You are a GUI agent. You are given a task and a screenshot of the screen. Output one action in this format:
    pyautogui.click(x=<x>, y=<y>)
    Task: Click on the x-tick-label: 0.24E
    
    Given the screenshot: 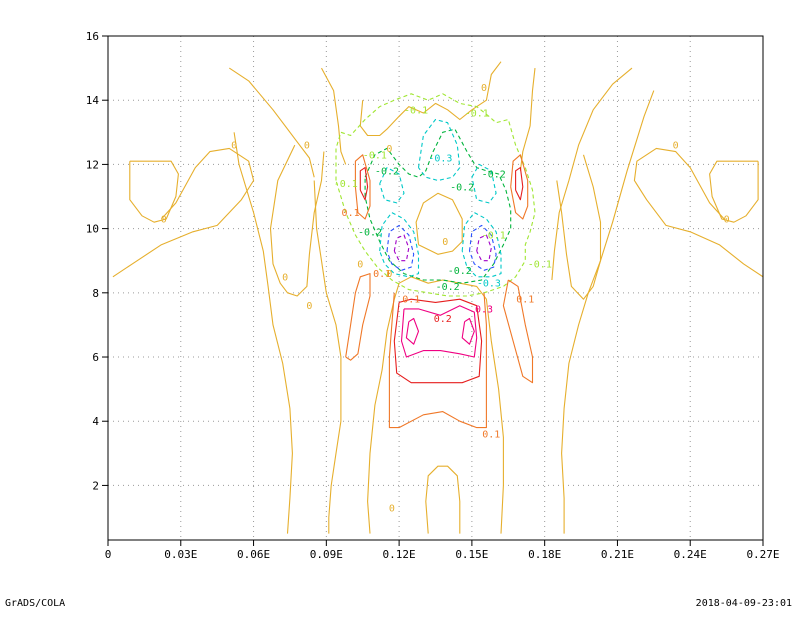 What is the action you would take?
    pyautogui.click(x=690, y=554)
    